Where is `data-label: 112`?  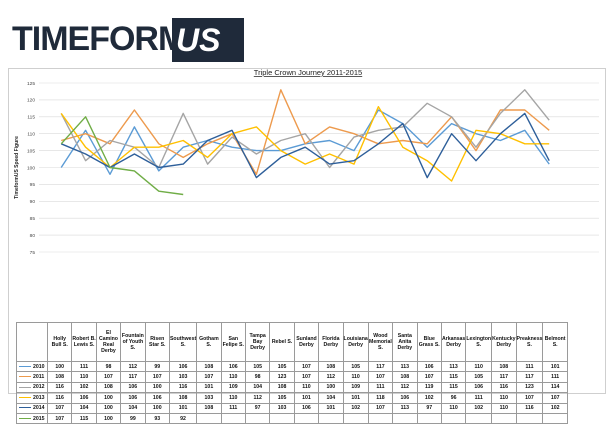
data-label: 112 is located at coordinates (405, 387).